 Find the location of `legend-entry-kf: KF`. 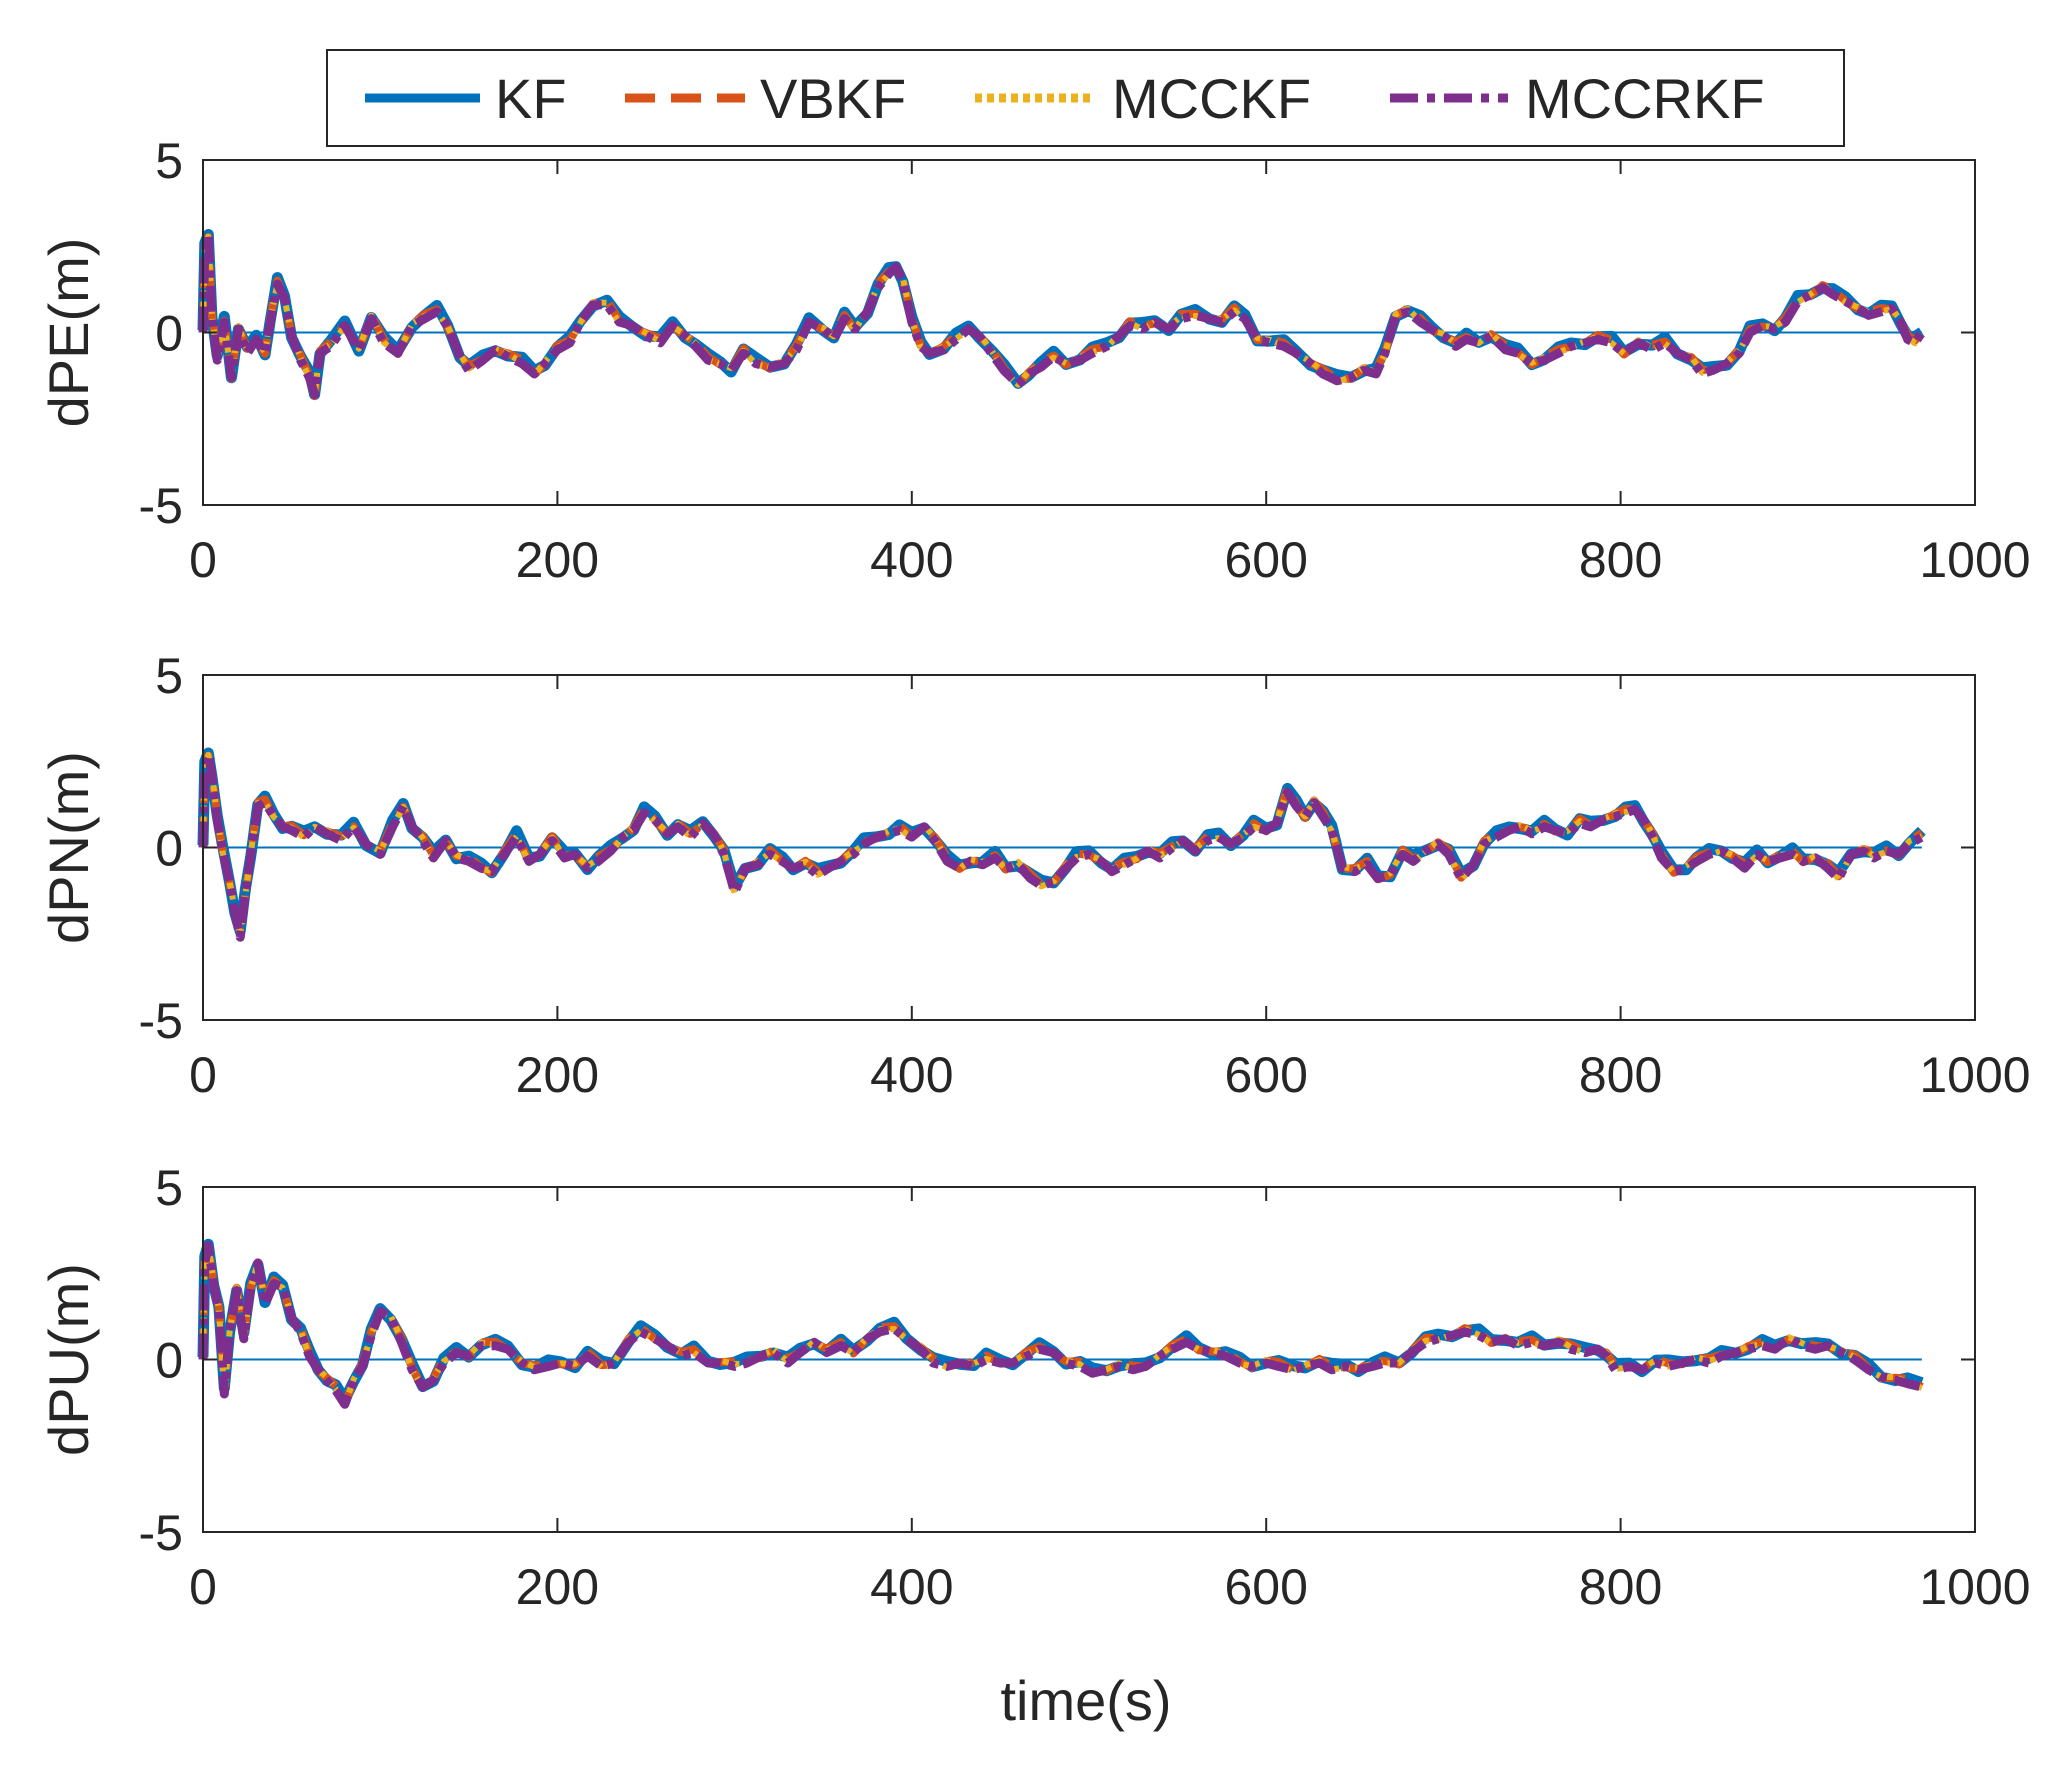

legend-entry-kf: KF is located at coordinates (466, 98).